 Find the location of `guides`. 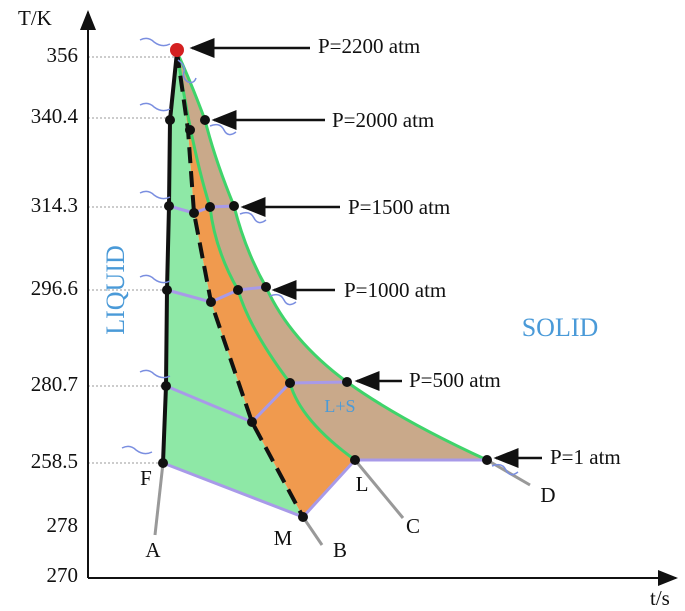

guides is located at coordinates (131, 260).